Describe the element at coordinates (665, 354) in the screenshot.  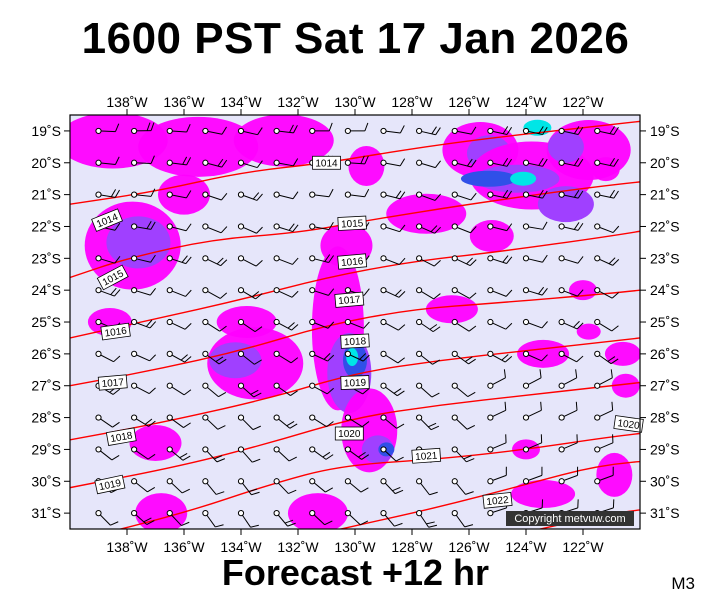
I see `lat-tick-label-right: 26˚S` at that location.